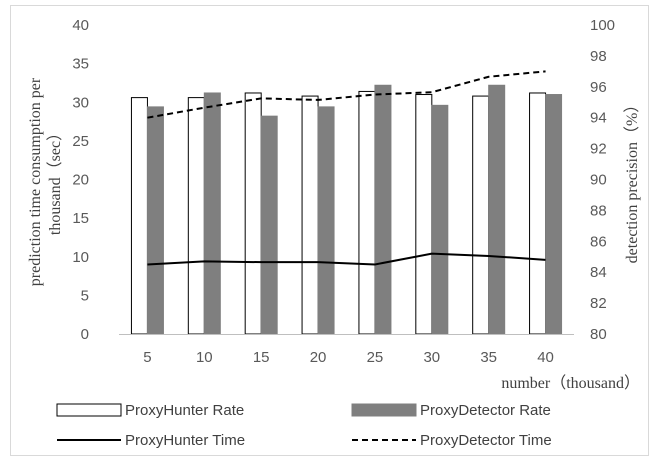 The height and width of the screenshot is (462, 653). Describe the element at coordinates (598, 241) in the screenshot. I see `right-tick-label: 86` at that location.